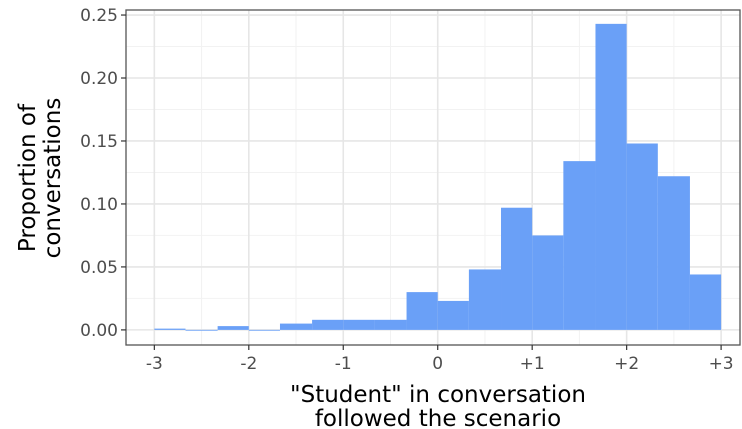 The width and height of the screenshot is (742, 429). Describe the element at coordinates (437, 364) in the screenshot. I see `x-tick-label: 0` at that location.